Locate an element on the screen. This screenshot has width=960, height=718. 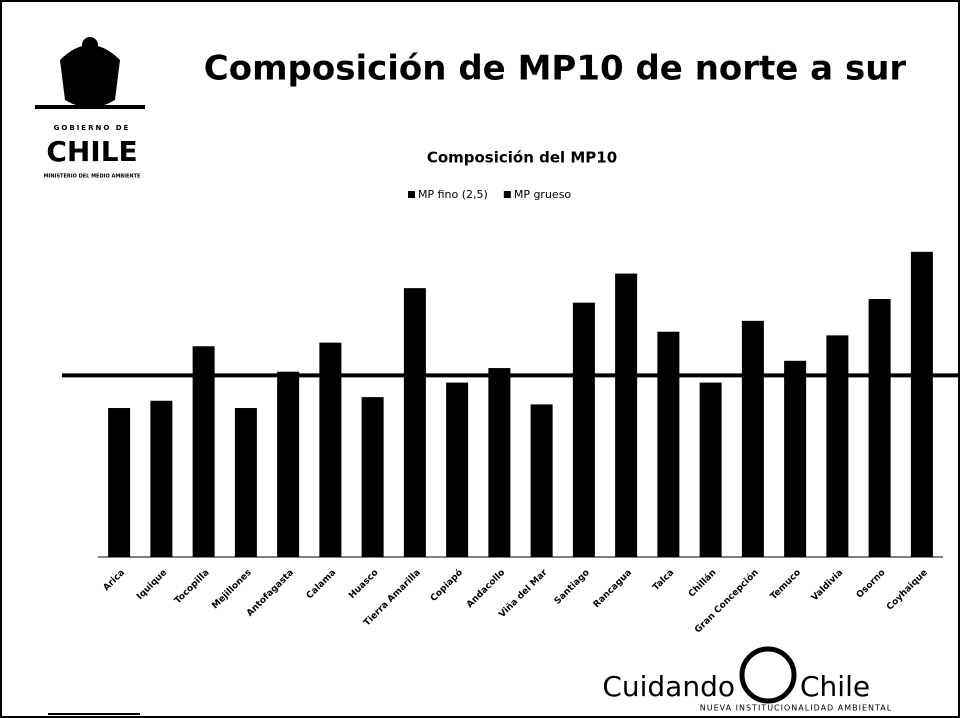
logo-ministry: MINISTERIO DEL MEDIO AMBIENTE is located at coordinates (92, 177).